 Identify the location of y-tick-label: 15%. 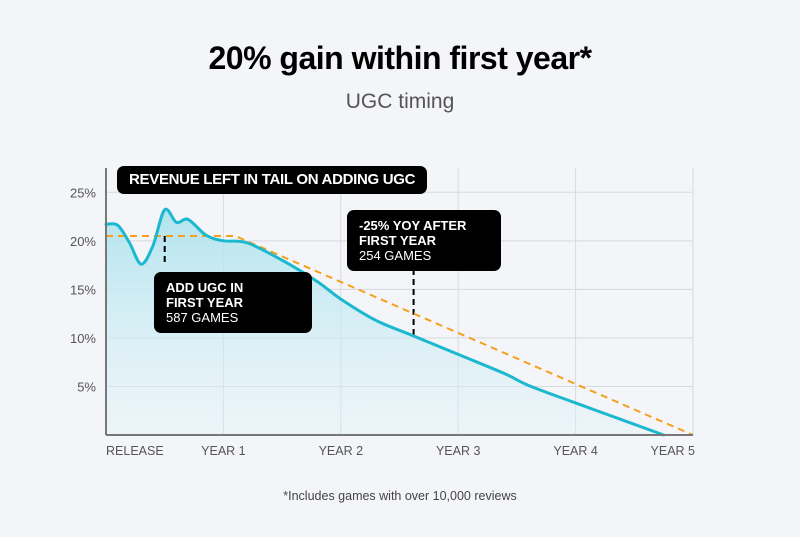
(83, 289).